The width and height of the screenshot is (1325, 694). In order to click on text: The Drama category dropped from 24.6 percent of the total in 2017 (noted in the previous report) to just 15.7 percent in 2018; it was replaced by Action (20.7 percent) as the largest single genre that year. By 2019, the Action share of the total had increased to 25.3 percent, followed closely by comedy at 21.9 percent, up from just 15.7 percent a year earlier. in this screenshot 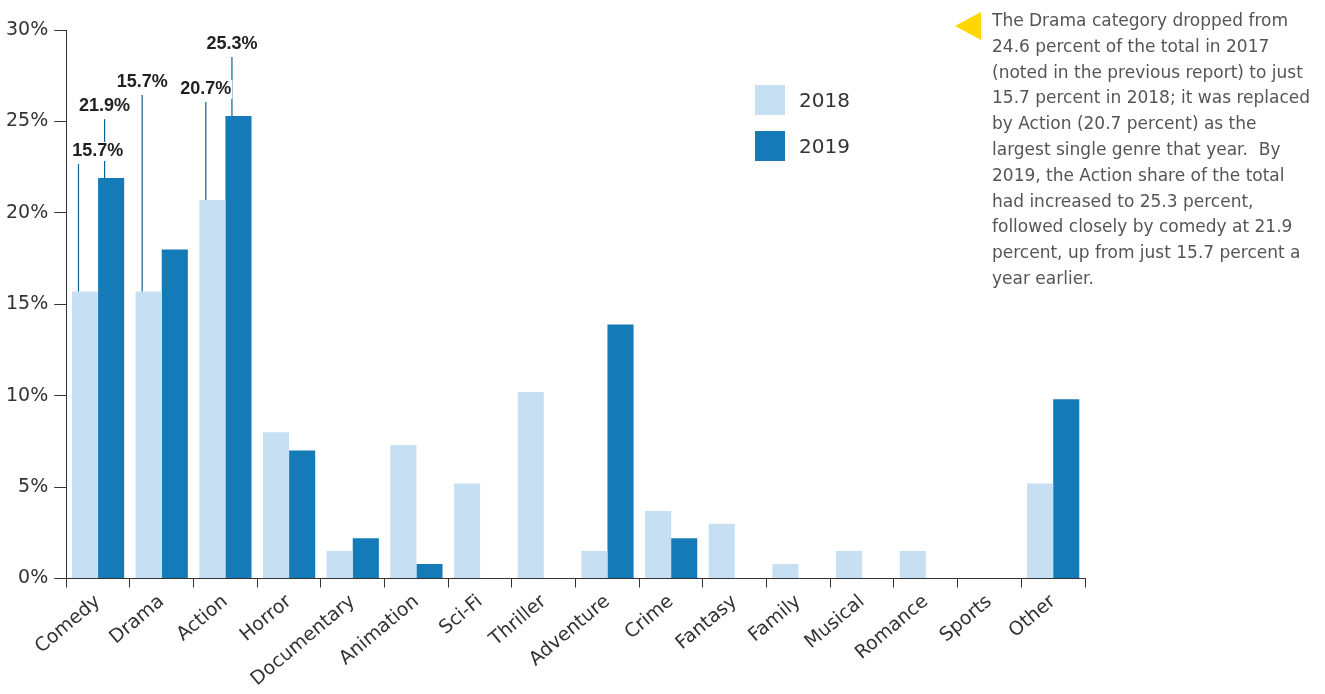, I will do `click(1151, 149)`.